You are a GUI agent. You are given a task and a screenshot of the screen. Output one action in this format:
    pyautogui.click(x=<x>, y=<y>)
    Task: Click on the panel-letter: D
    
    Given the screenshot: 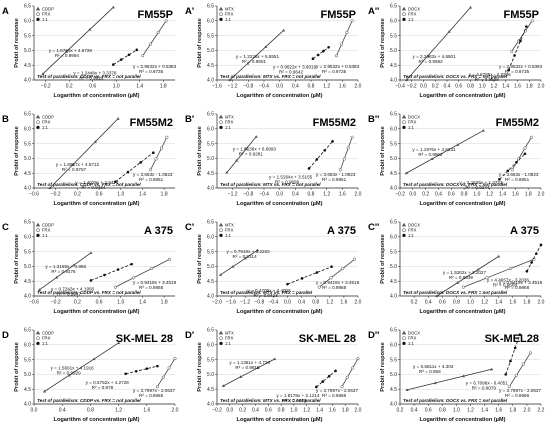 What is the action you would take?
    pyautogui.click(x=5, y=335)
    